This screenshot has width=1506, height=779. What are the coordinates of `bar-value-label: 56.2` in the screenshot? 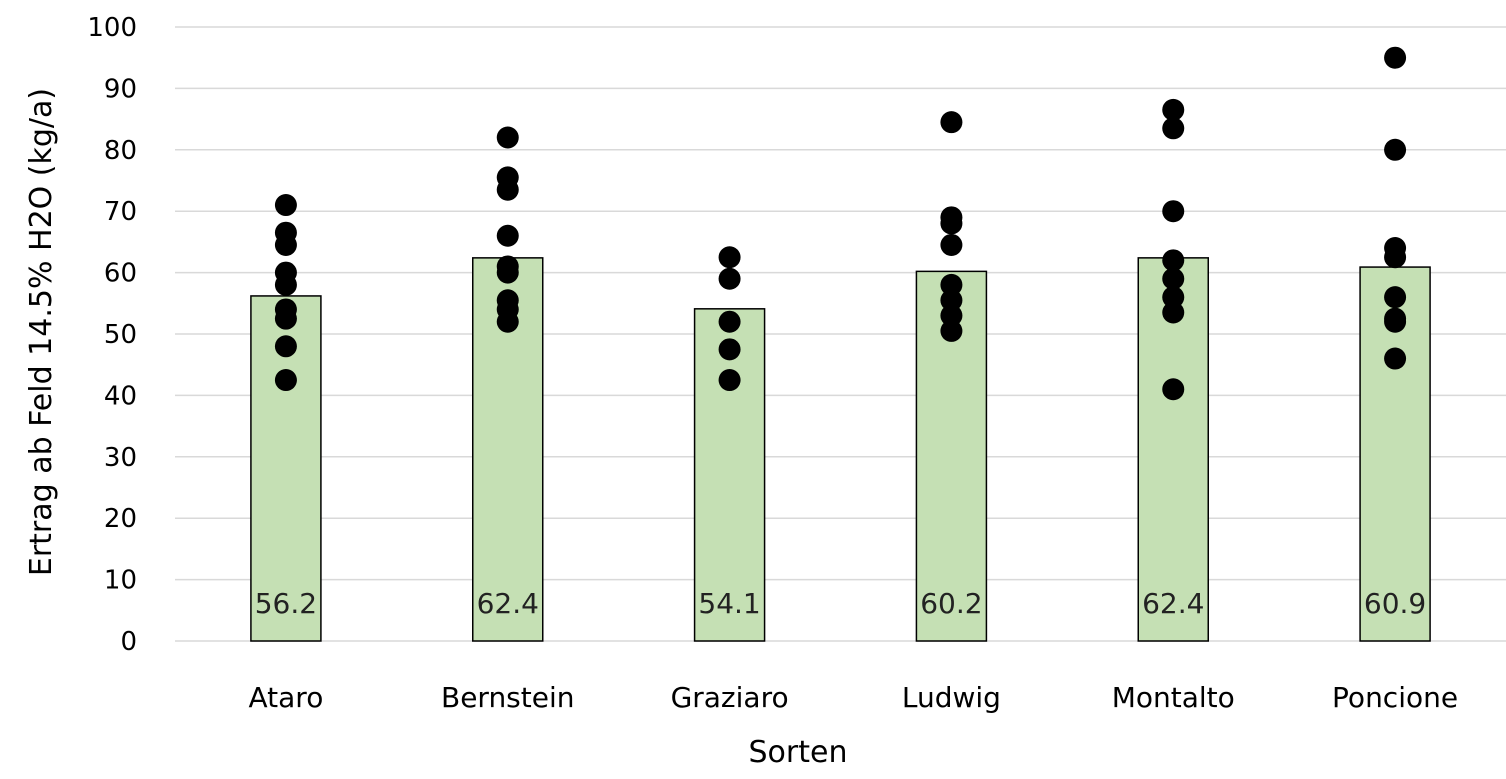 It's located at (286, 603).